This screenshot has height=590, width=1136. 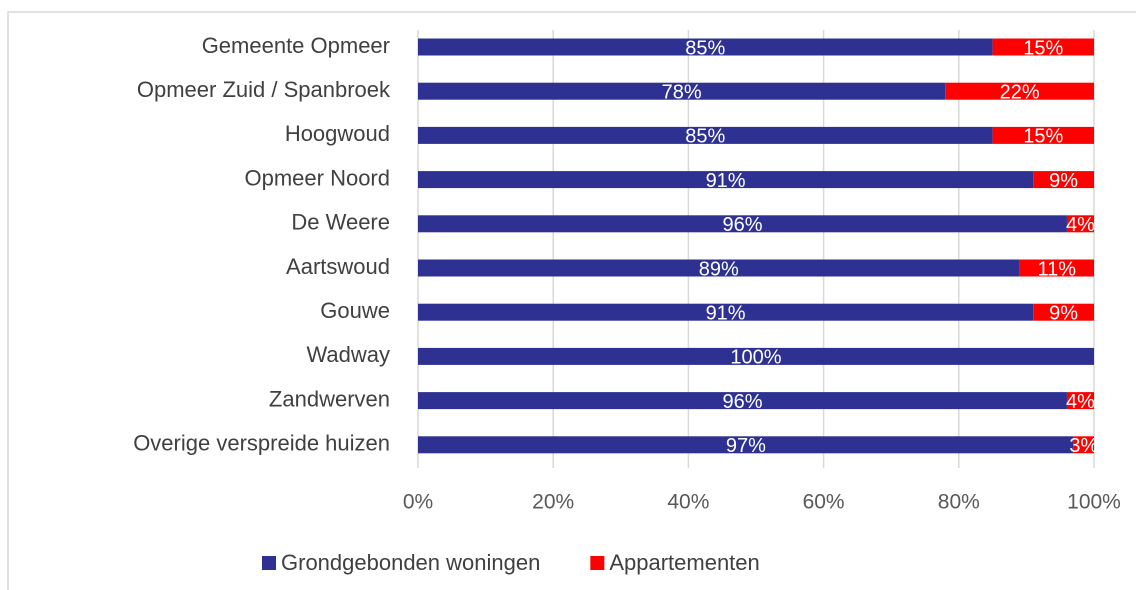 I want to click on data-label: 97%, so click(x=746, y=446).